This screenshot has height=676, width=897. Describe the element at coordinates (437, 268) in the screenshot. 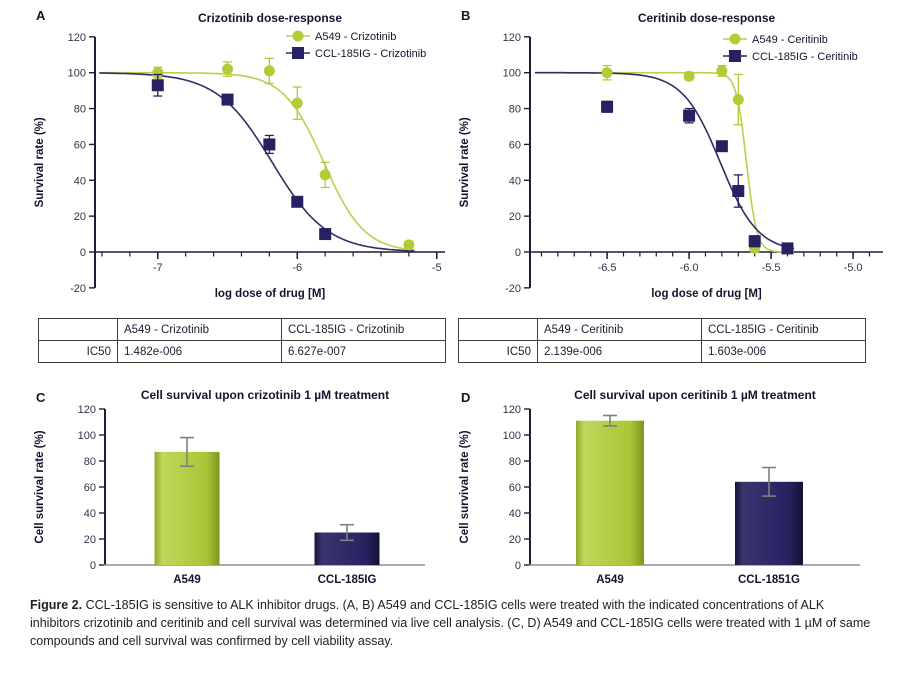

I see `svg-text: -5` at that location.